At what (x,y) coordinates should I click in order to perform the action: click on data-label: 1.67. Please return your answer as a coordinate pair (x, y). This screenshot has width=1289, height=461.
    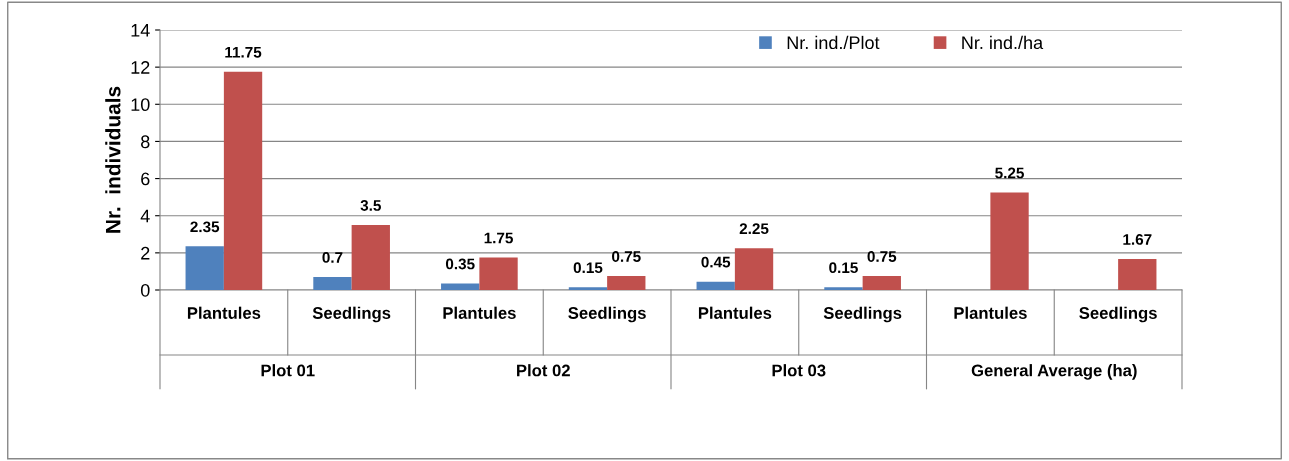
    Looking at the image, I should click on (1137, 239).